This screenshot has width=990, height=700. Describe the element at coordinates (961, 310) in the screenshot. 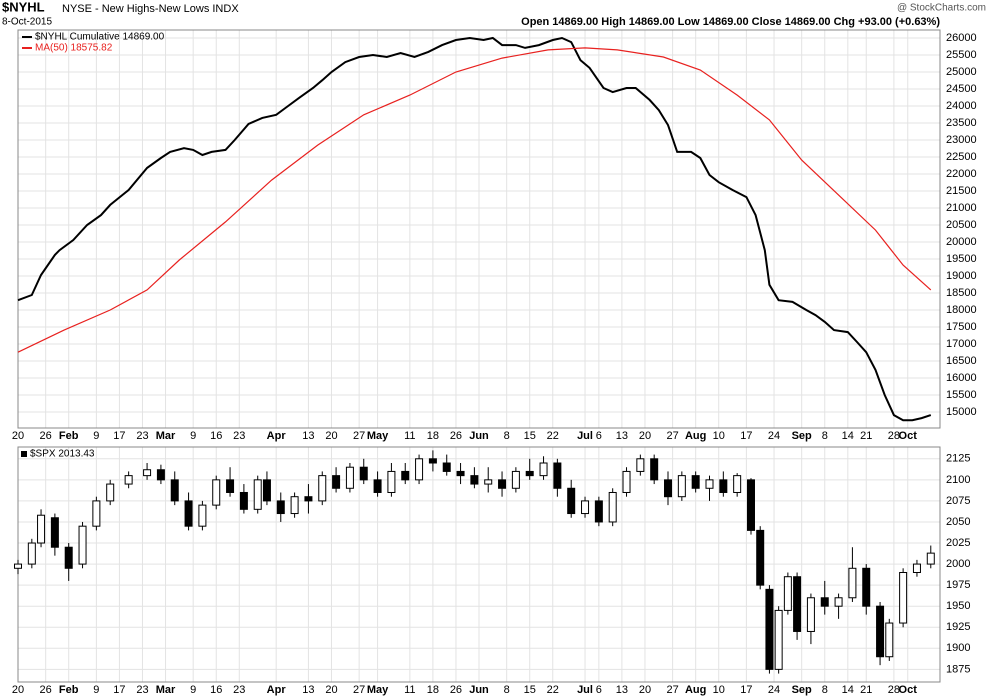

I see `y-tick-label: 18000` at that location.